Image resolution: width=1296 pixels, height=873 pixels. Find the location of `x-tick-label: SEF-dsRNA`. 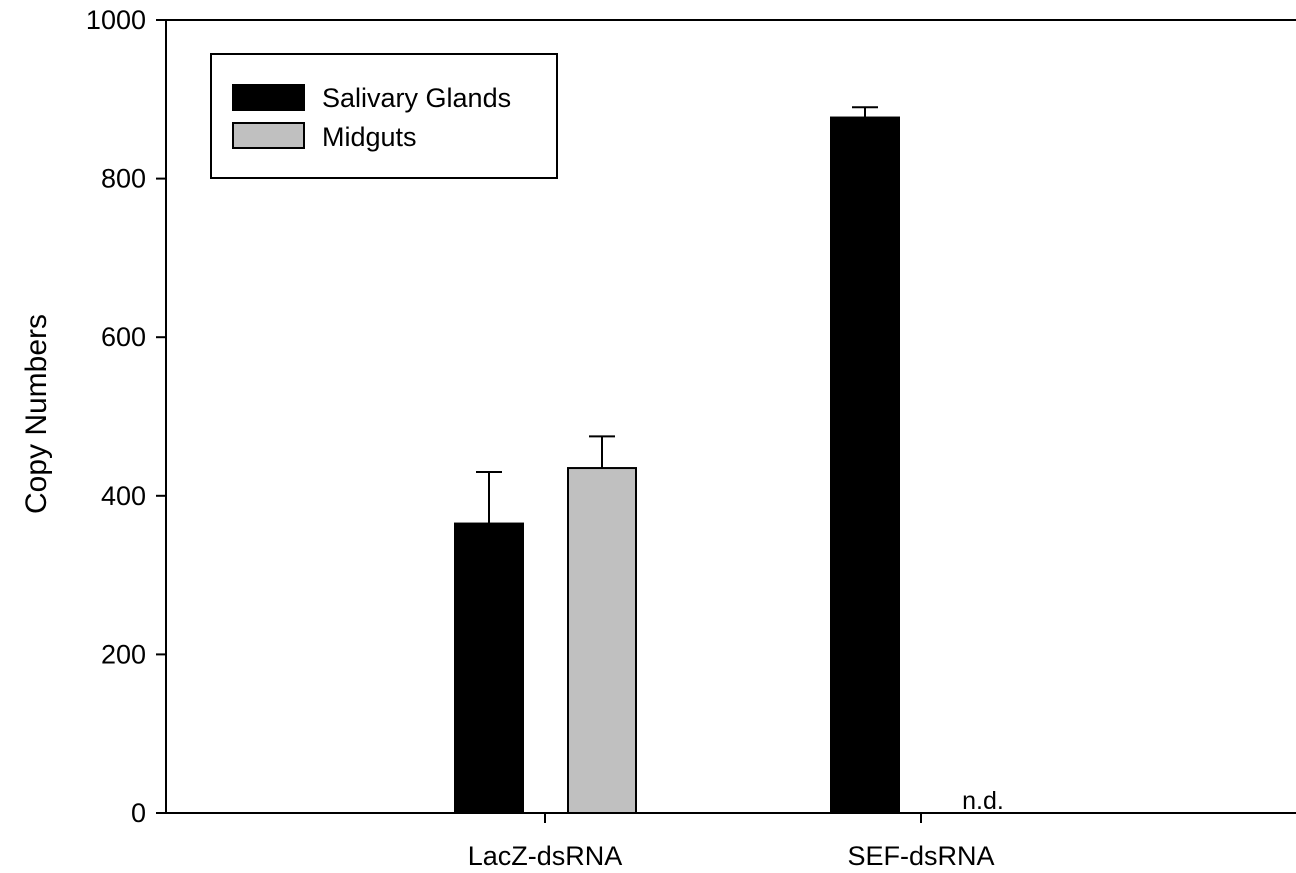

x-tick-label: SEF-dsRNA is located at coordinates (920, 856).